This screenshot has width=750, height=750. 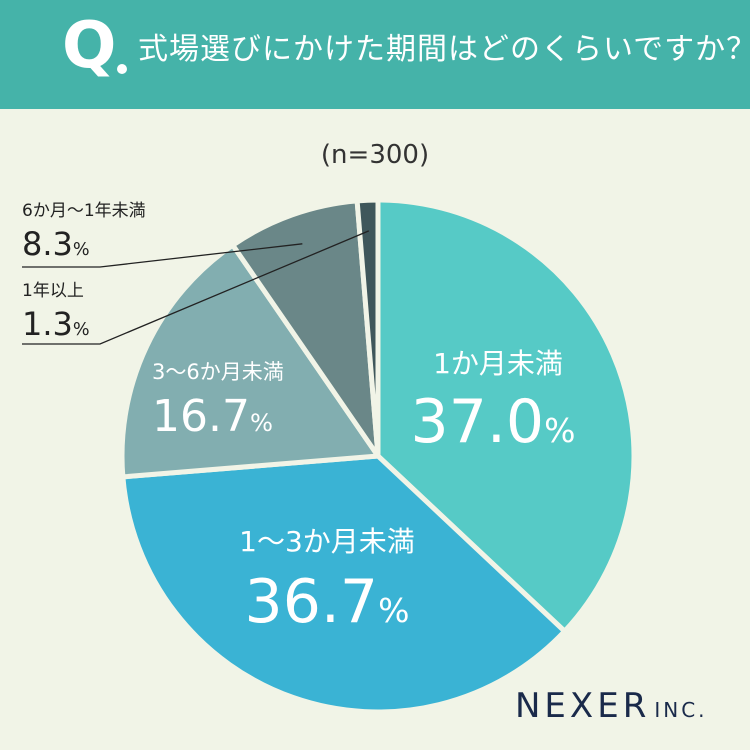 I want to click on question-text: 式場選びにかけた期間はどのくらいですか？, so click(x=444, y=49).